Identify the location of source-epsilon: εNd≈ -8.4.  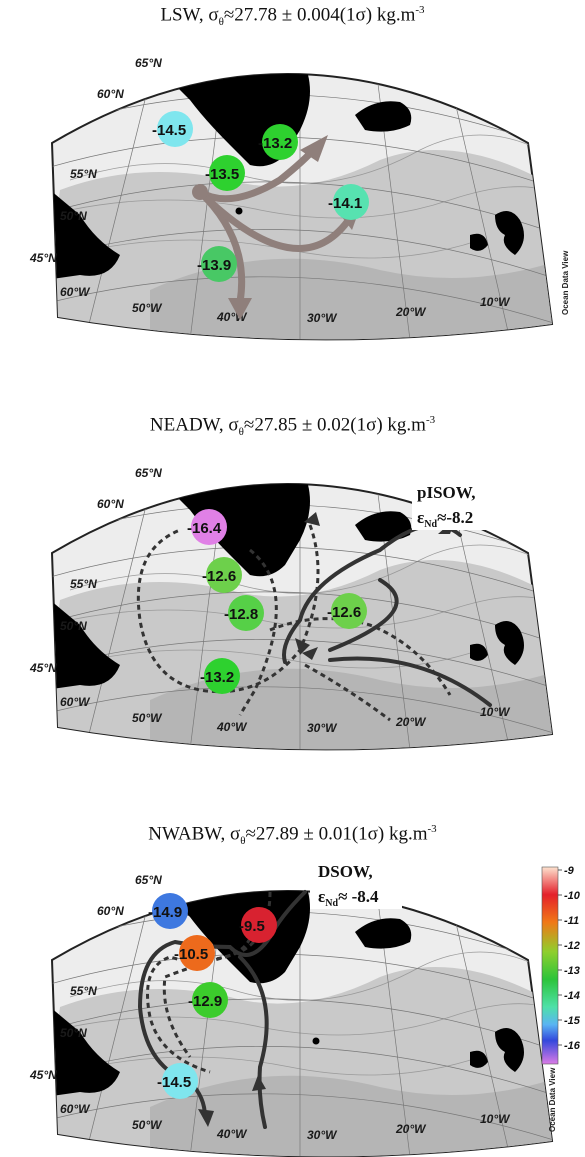
(348, 898).